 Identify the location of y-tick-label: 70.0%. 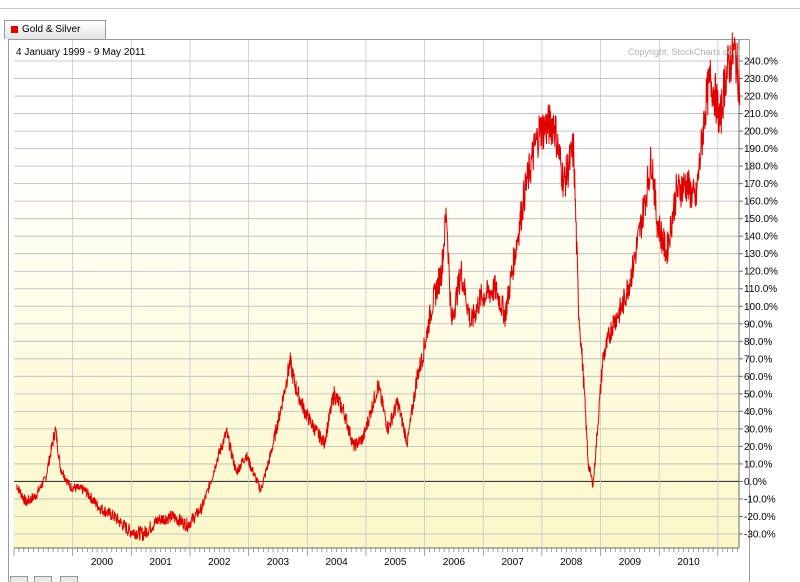
(758, 359).